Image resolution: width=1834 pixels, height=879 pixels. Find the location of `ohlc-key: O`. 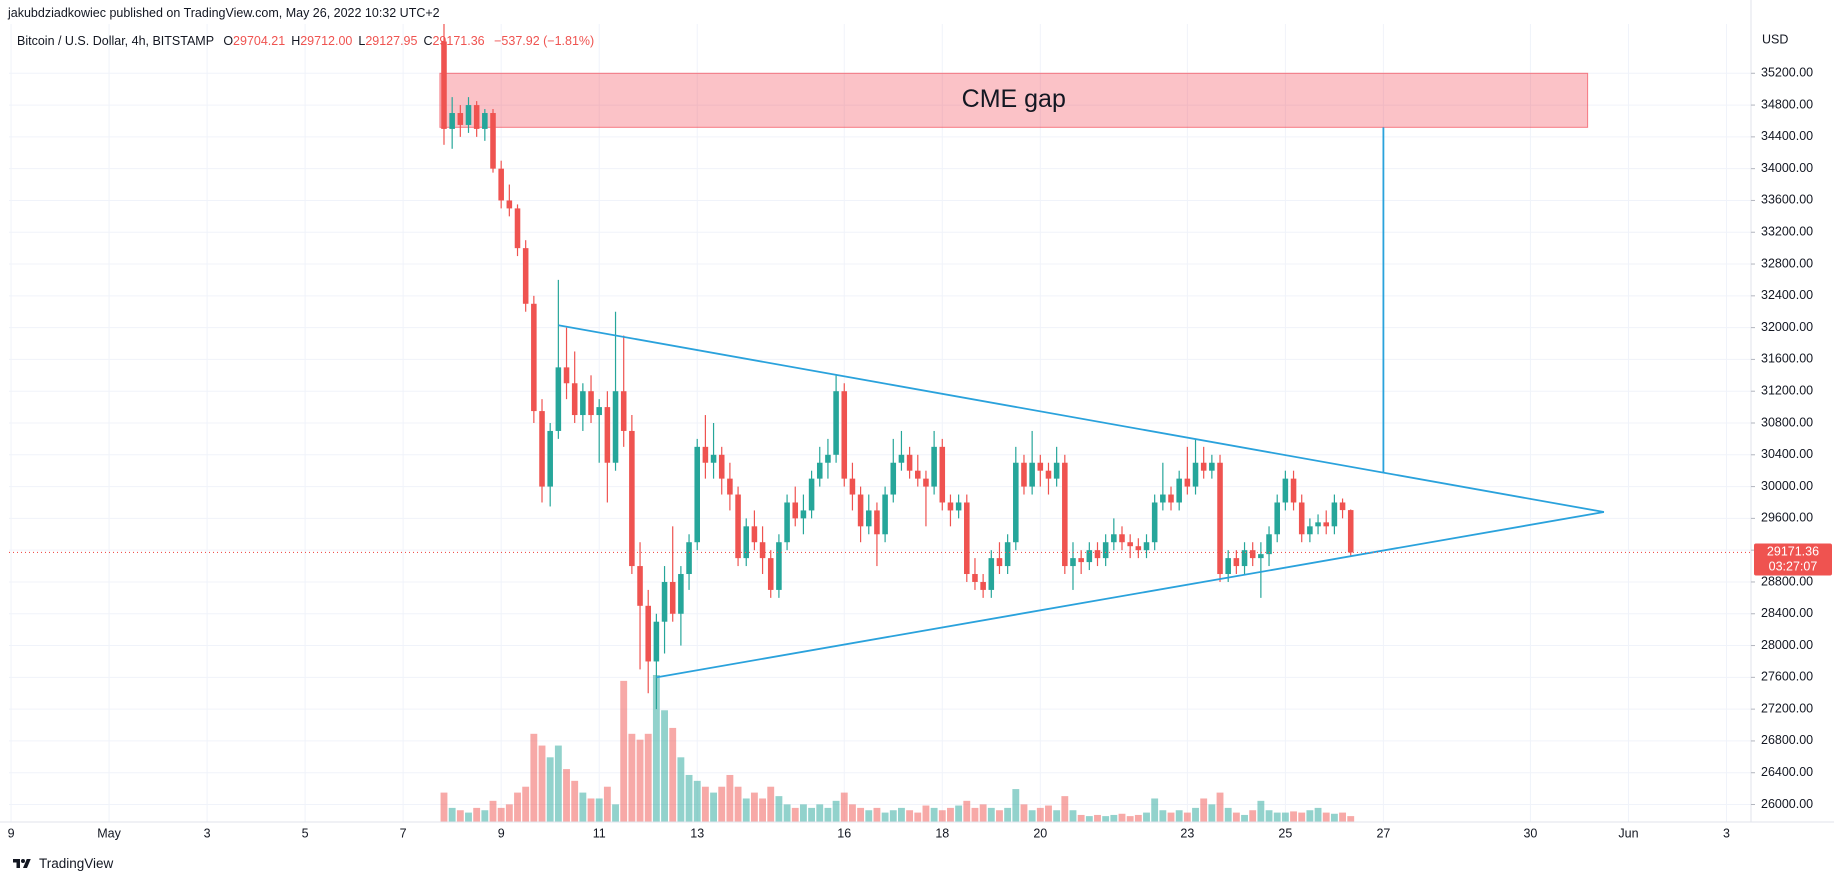

ohlc-key: O is located at coordinates (228, 41).